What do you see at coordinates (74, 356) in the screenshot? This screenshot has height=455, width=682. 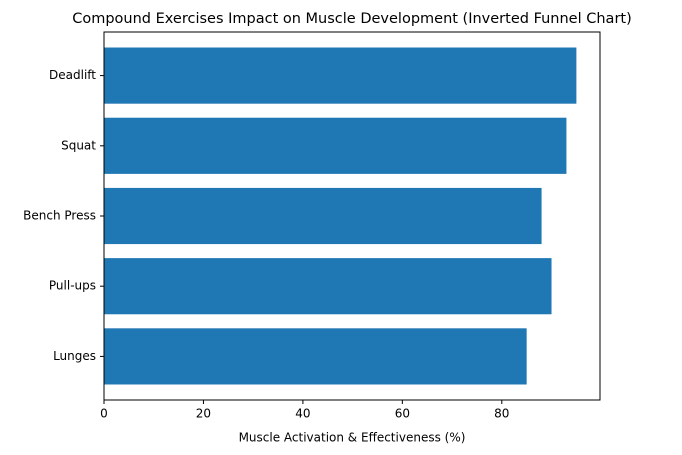 I see `y-tick-label: Lunges` at bounding box center [74, 356].